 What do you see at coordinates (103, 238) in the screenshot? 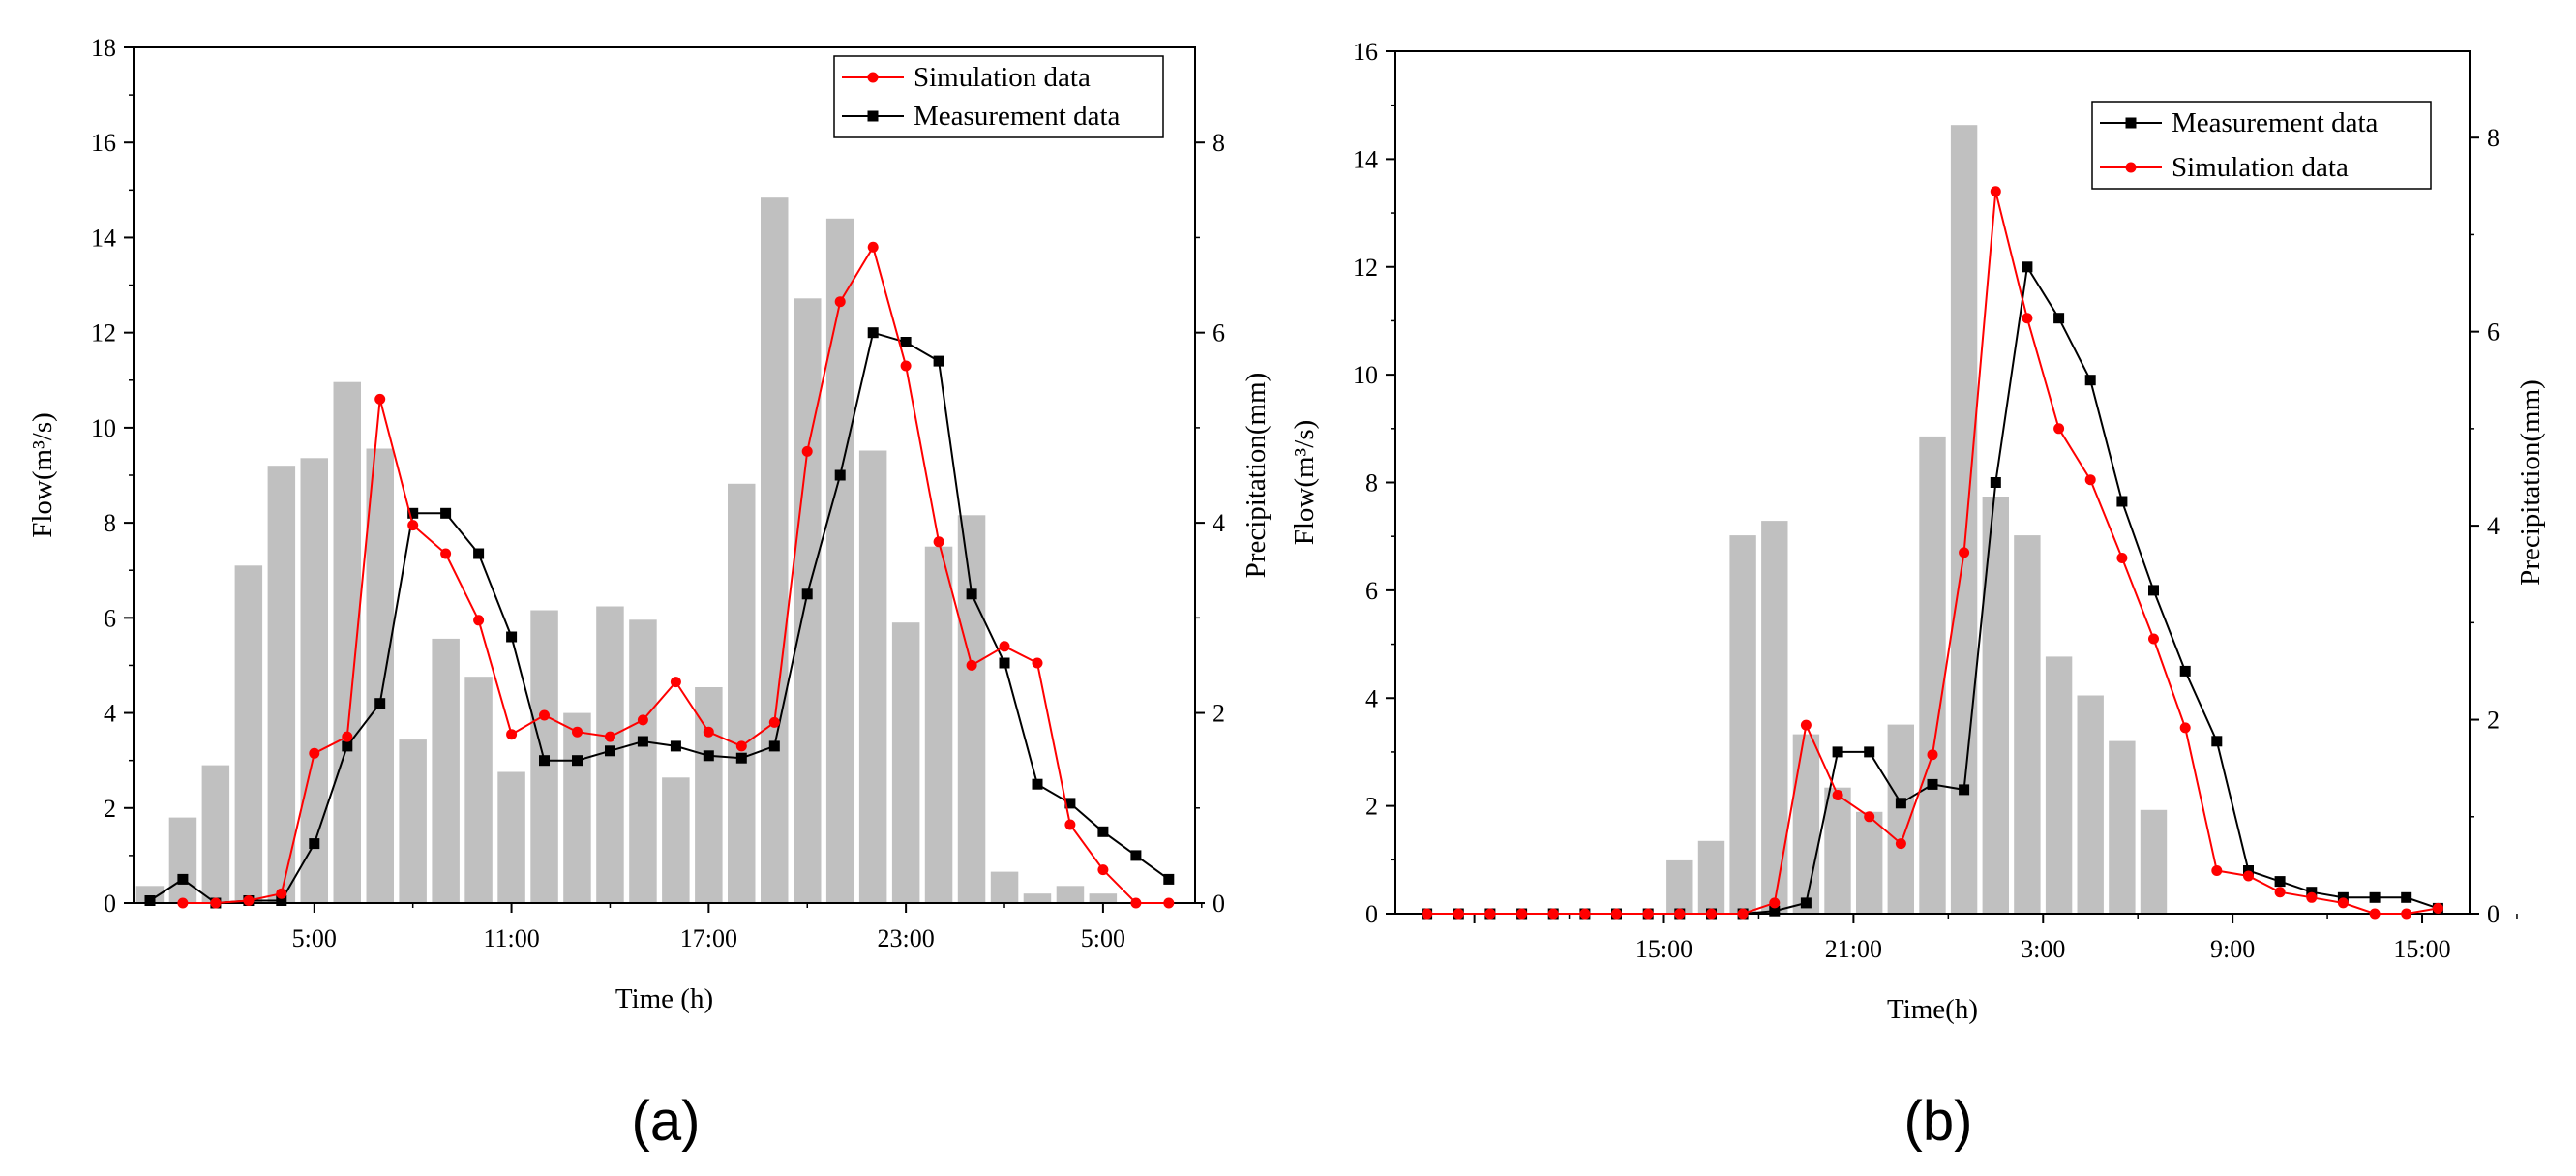
I see `y-tick-label: 14` at bounding box center [103, 238].